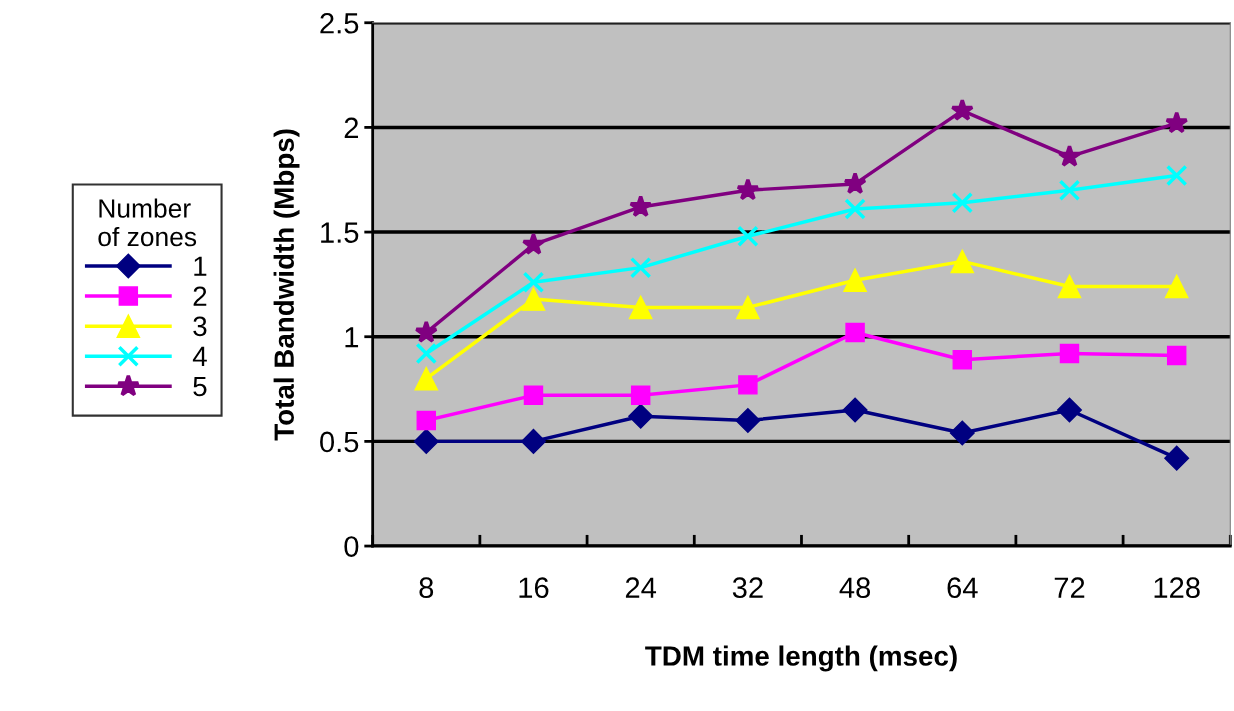  I want to click on legend-label: 5, so click(200, 386).